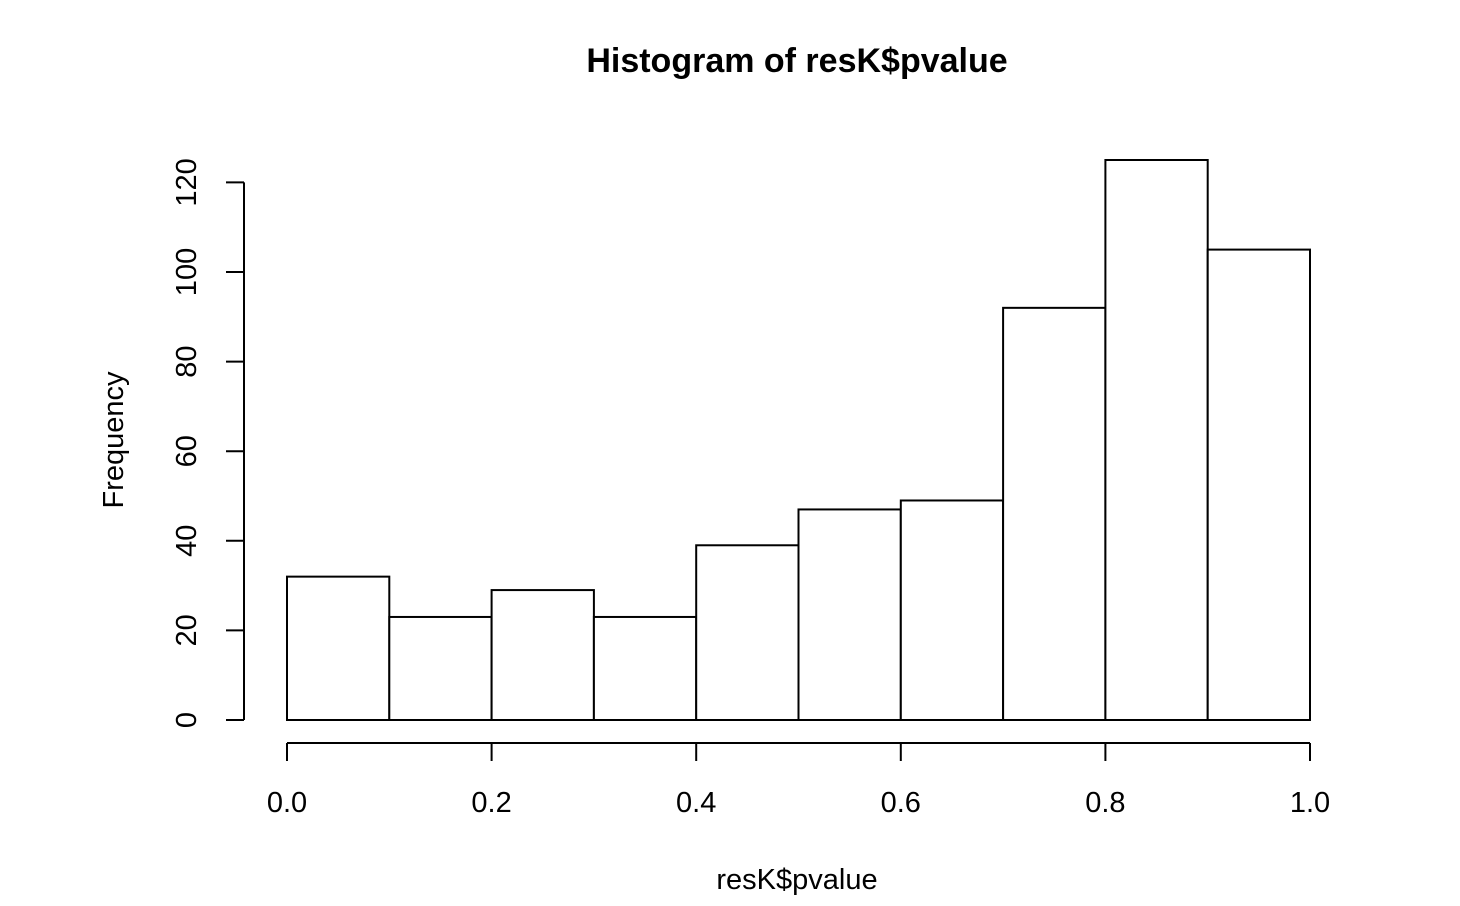 Image resolution: width=1460 pixels, height=906 pixels. What do you see at coordinates (1105, 803) in the screenshot?
I see `x-tick-label-4: 0.8` at bounding box center [1105, 803].